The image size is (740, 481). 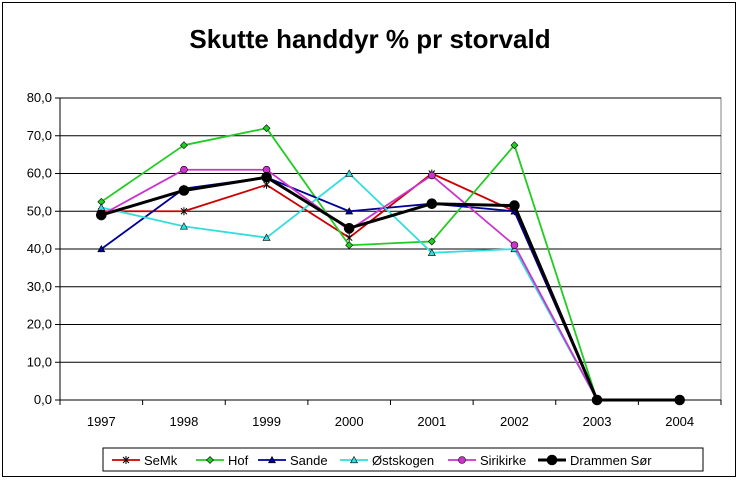 What do you see at coordinates (101, 421) in the screenshot?
I see `x-tick-label: 1997` at bounding box center [101, 421].